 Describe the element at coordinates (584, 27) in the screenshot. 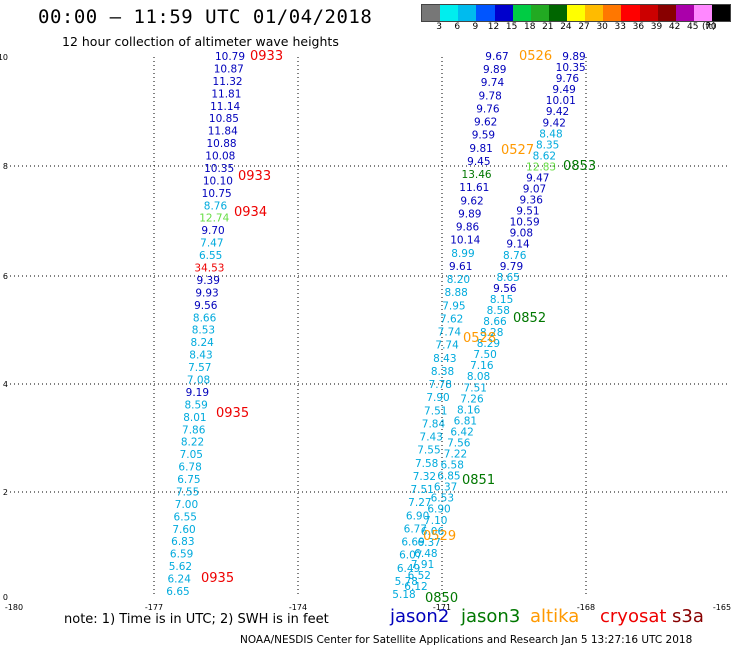

I see `legend-label: 27` at that location.